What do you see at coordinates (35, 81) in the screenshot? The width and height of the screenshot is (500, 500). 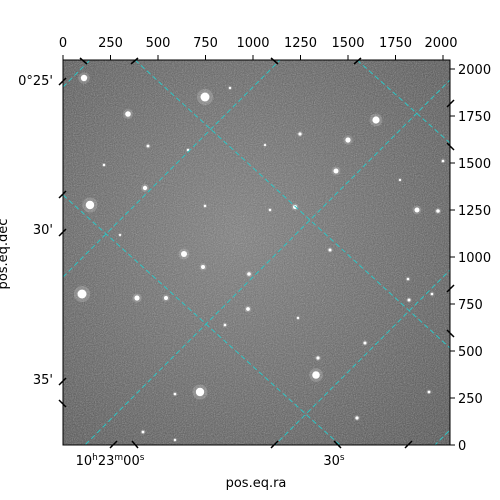 I see `dec-tick-label: 0°25'` at bounding box center [35, 81].